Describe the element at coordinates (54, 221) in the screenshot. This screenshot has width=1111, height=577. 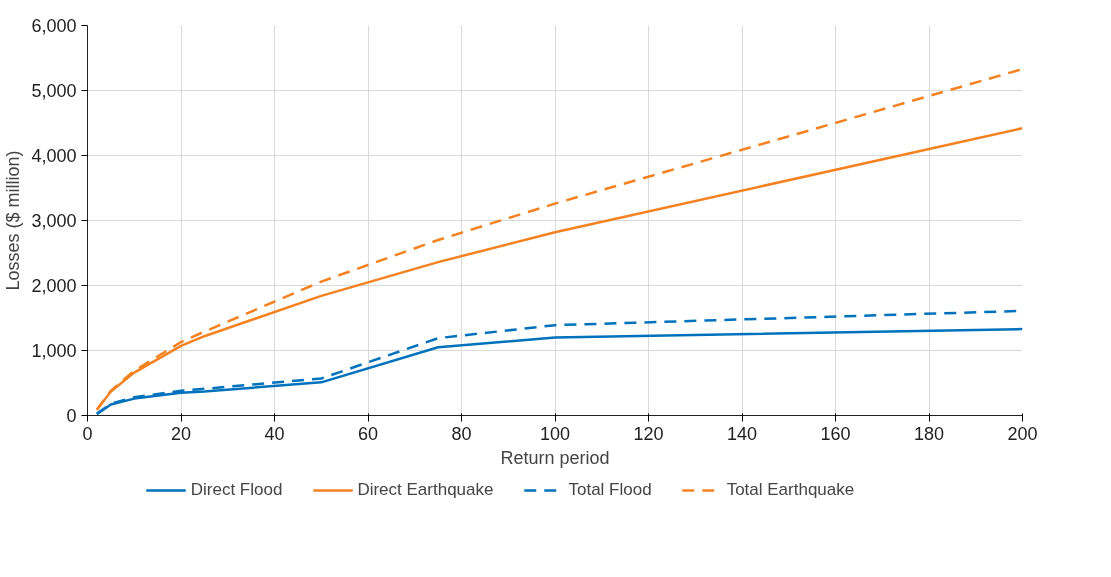
I see `y-tick-label: 3,000` at that location.